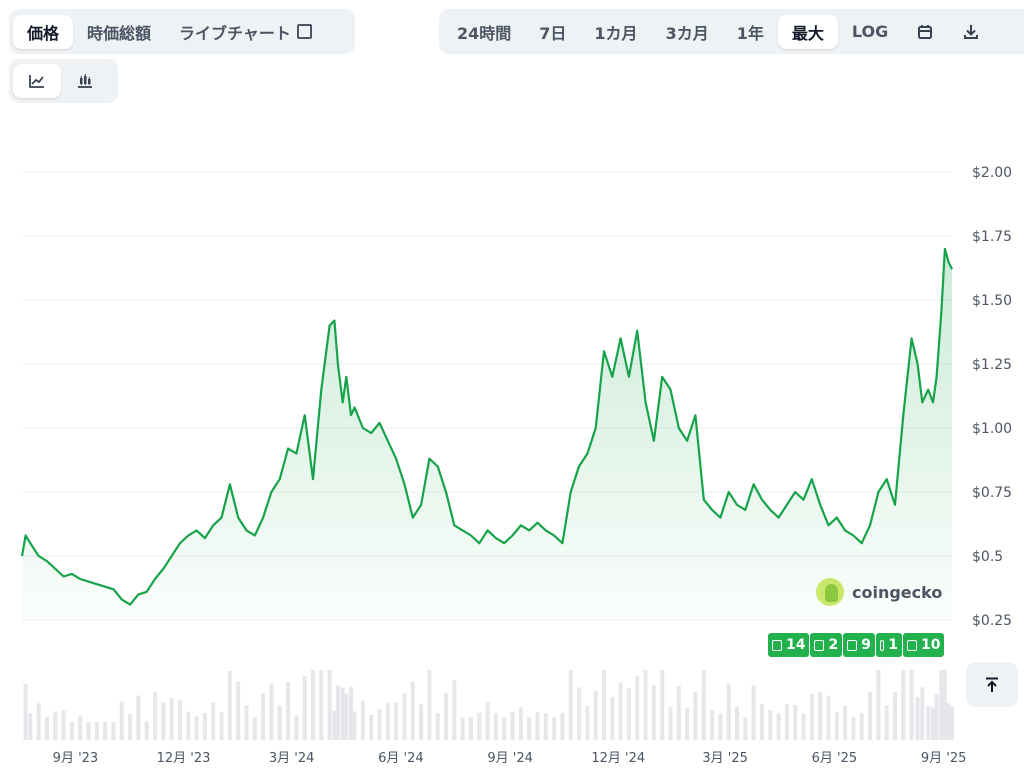 This screenshot has width=1024, height=782. What do you see at coordinates (789, 645) in the screenshot?
I see `news-badge: 14` at bounding box center [789, 645].